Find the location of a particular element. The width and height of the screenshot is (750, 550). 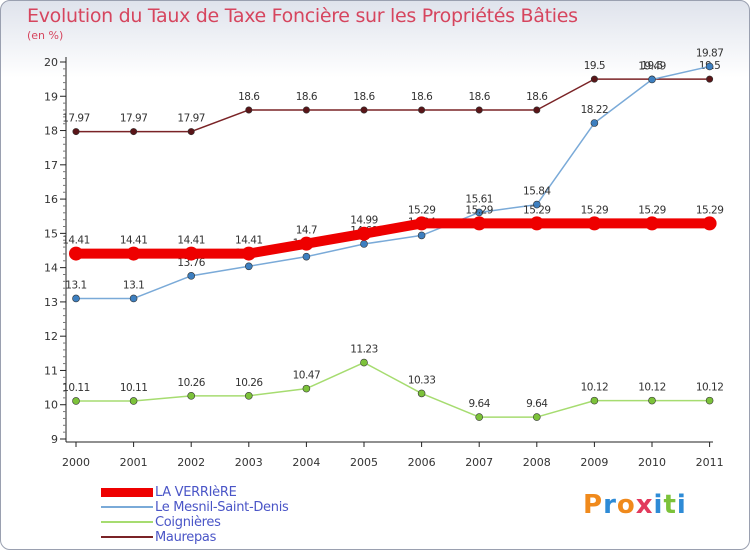

legend-label: Le Mesnil-Saint-Denis is located at coordinates (222, 507).